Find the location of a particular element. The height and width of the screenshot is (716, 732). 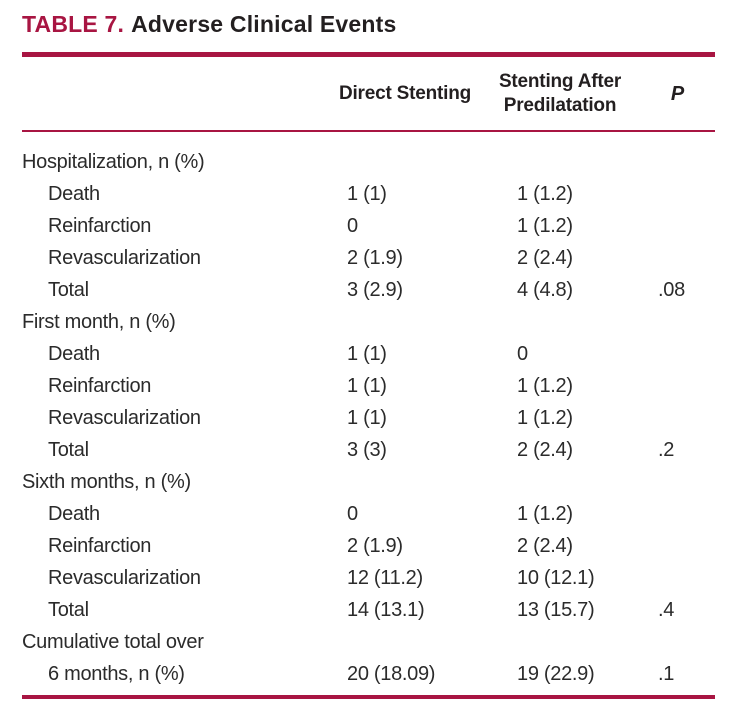

cell-stenting-after-predilatation: 4 (4.8) is located at coordinates (545, 289).